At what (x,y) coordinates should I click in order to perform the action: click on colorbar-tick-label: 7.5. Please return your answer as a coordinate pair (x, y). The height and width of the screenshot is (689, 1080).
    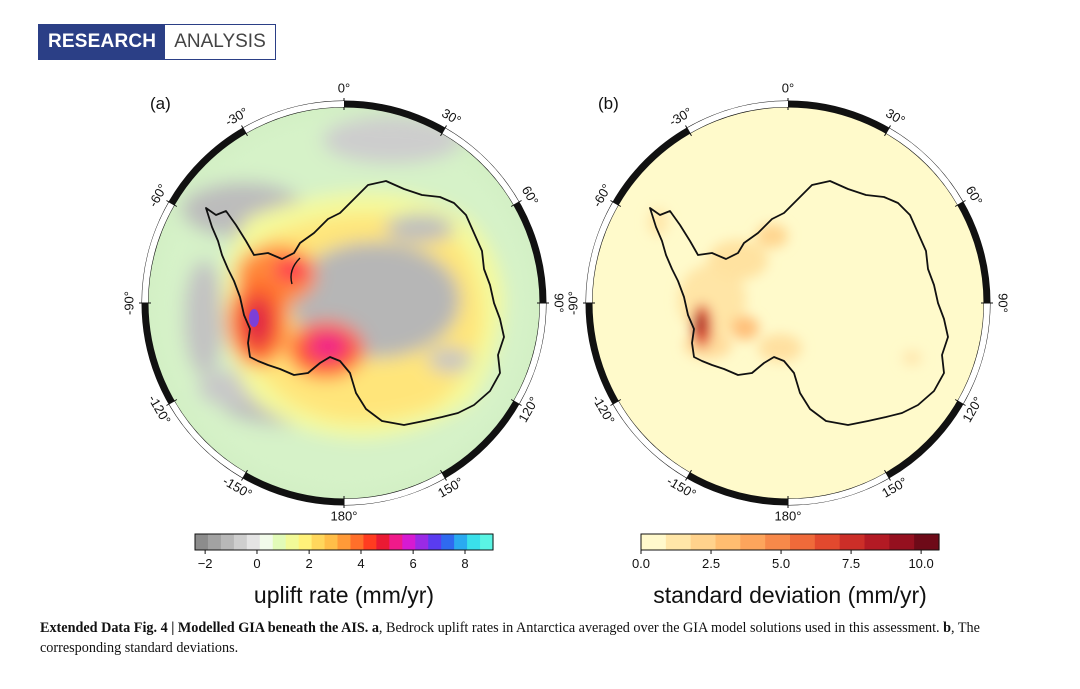
    Looking at the image, I should click on (851, 563).